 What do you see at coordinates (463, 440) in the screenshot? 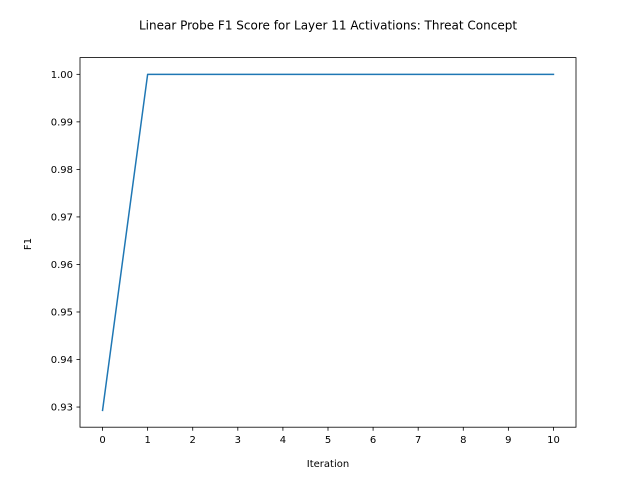
I see `x-tick-label: 8` at bounding box center [463, 440].